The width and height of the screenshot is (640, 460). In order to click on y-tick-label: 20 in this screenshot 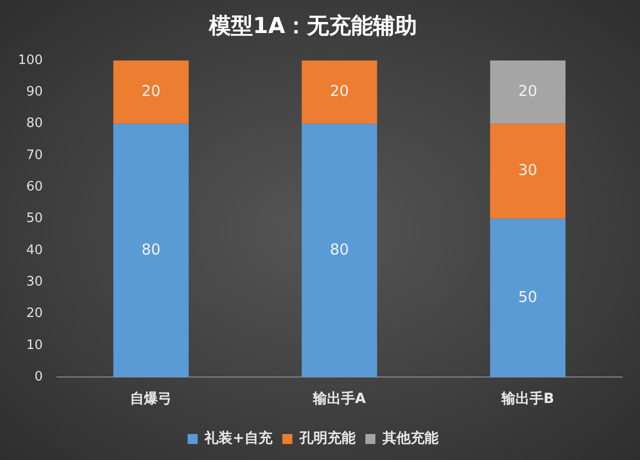, I will do `click(34, 314)`.